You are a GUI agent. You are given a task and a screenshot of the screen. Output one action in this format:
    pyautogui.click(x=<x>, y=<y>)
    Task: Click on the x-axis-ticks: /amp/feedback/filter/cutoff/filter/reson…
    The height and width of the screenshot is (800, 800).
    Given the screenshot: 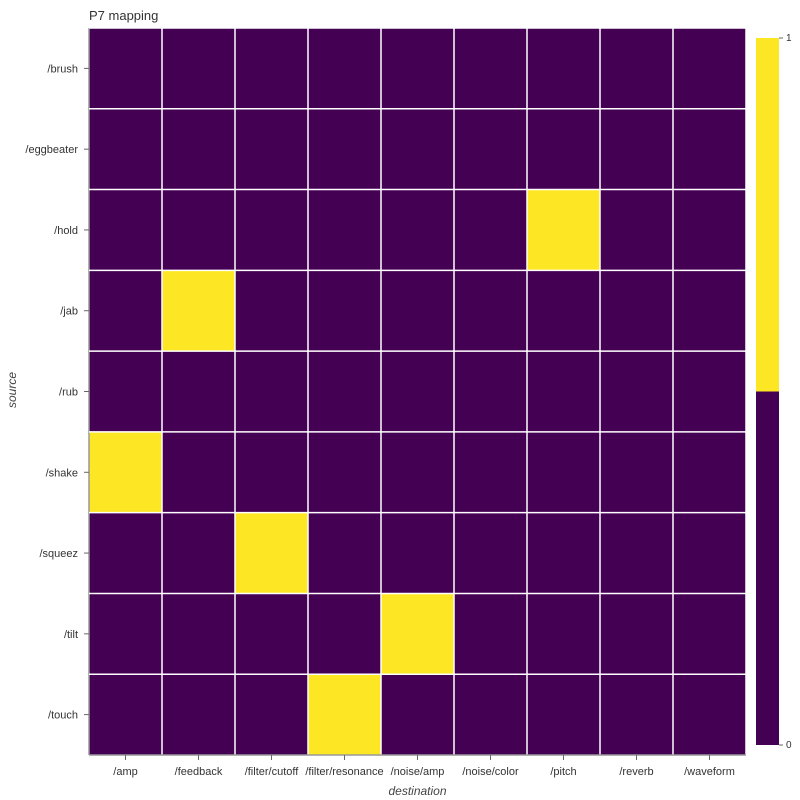 What is the action you would take?
    pyautogui.click(x=424, y=766)
    